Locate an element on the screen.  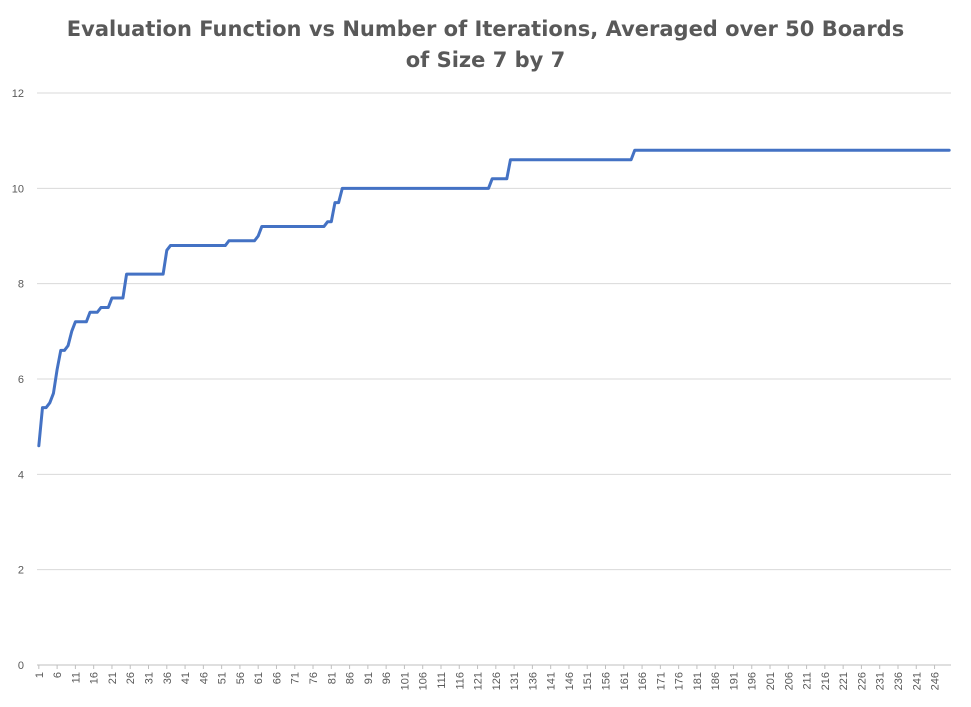
x-tick-label: 131 is located at coordinates (515, 681).